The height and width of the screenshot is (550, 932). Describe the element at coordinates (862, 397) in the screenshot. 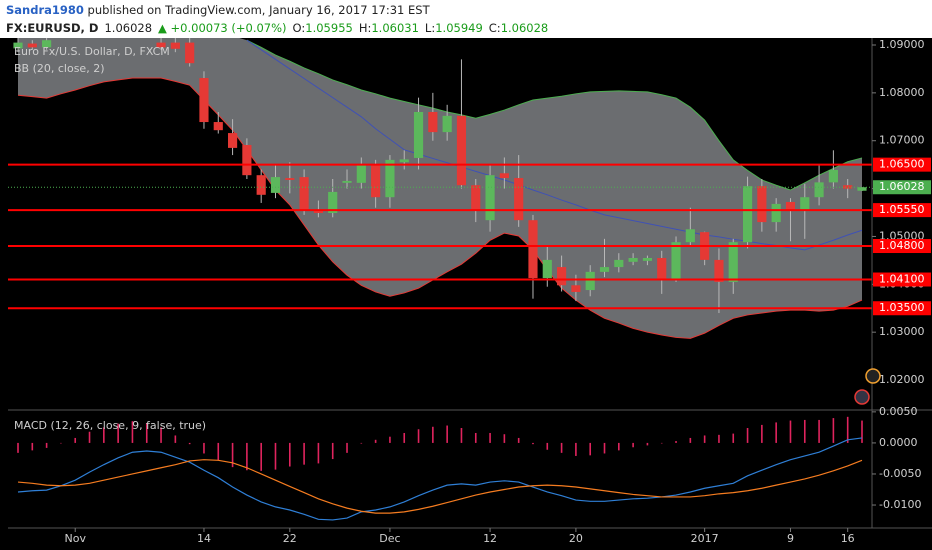

I see `event-icon` at that location.